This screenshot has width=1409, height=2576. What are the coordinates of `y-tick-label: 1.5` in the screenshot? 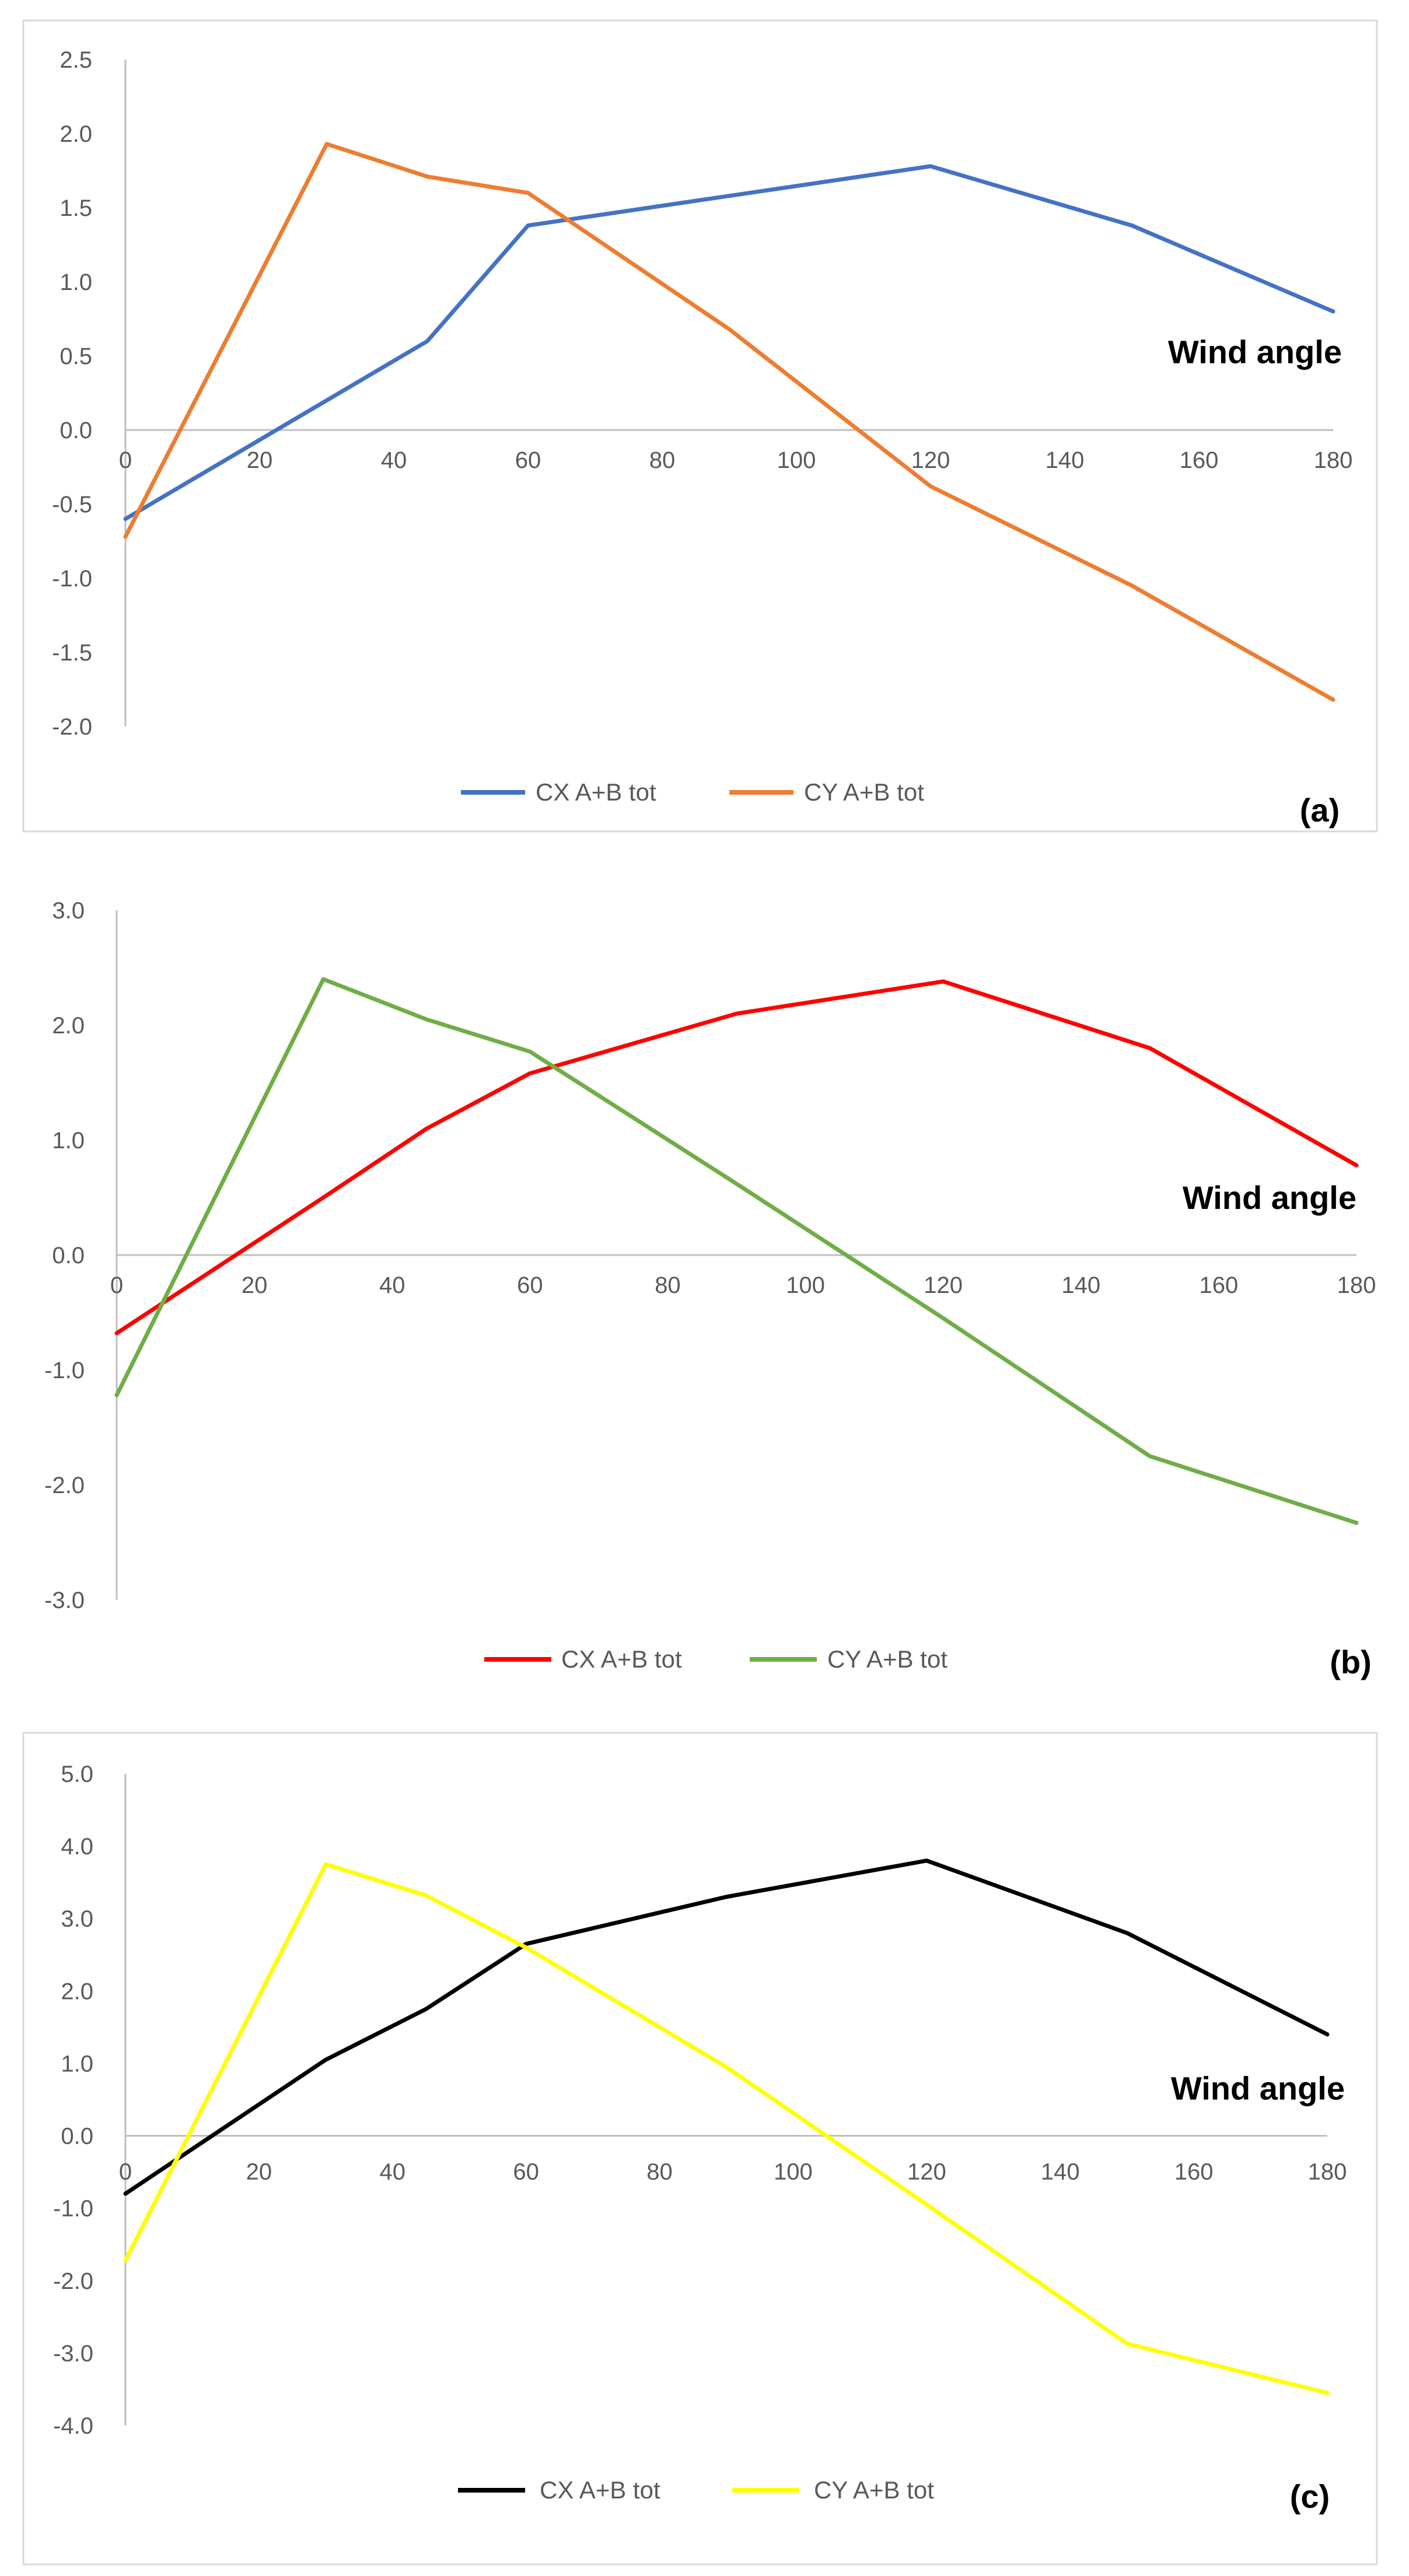 It's located at (76, 208).